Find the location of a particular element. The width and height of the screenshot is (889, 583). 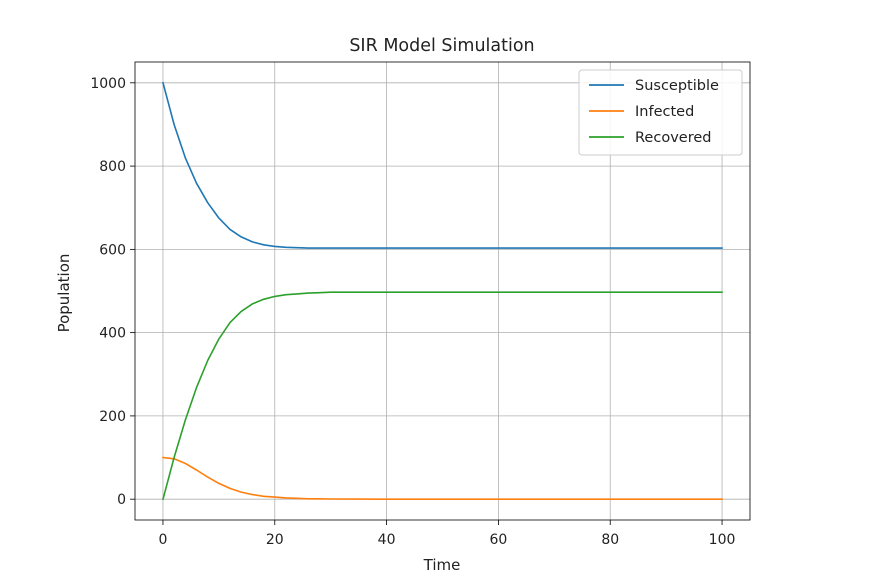

x-tick-label: 20 is located at coordinates (275, 540).